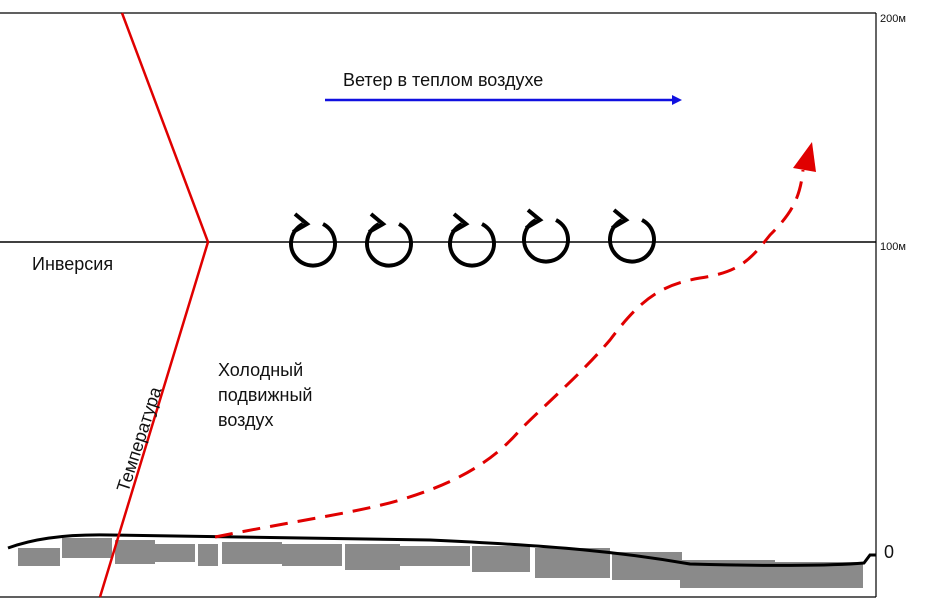 This screenshot has height=603, width=927. What do you see at coordinates (139, 438) in the screenshot?
I see `temperature-label: Температура` at bounding box center [139, 438].